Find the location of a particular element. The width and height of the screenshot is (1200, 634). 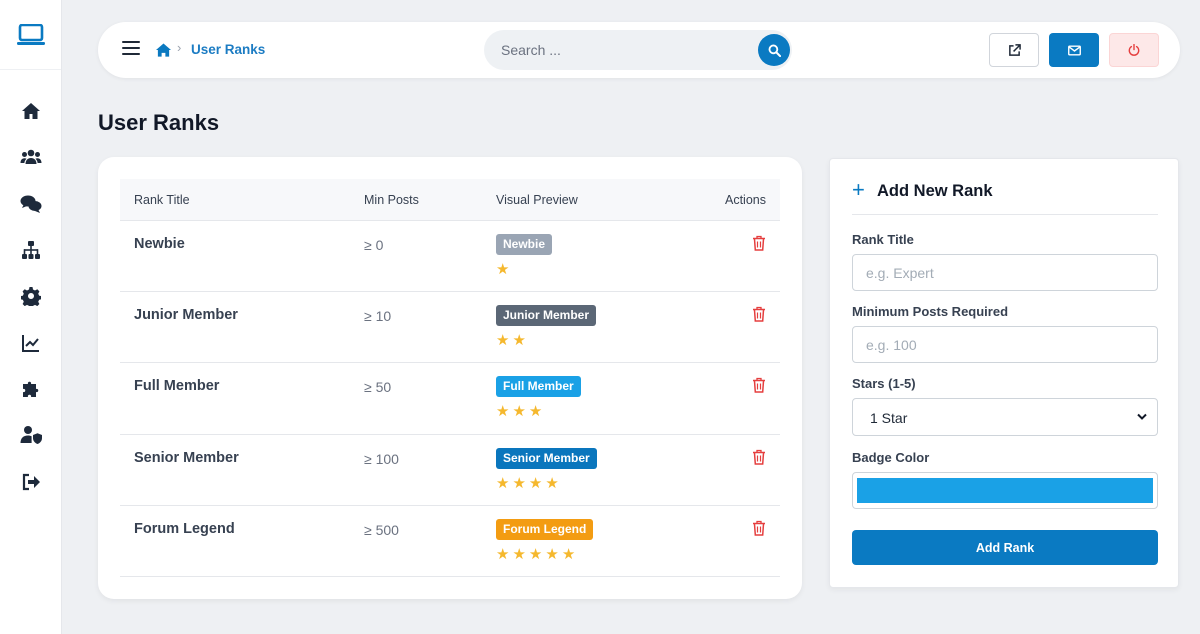

search-button is located at coordinates (774, 50).